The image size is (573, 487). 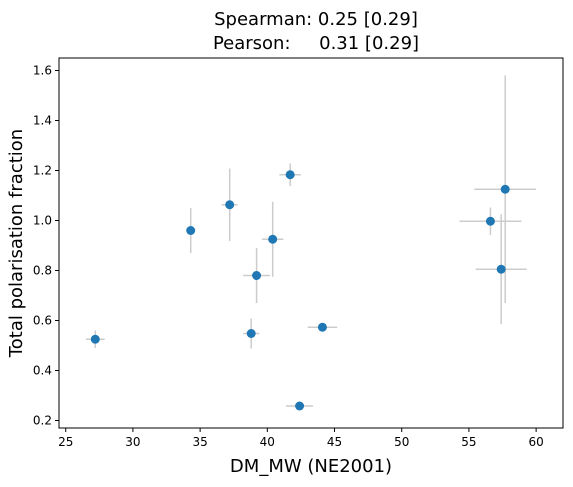 I want to click on x-tick-label: 50, so click(x=401, y=442).